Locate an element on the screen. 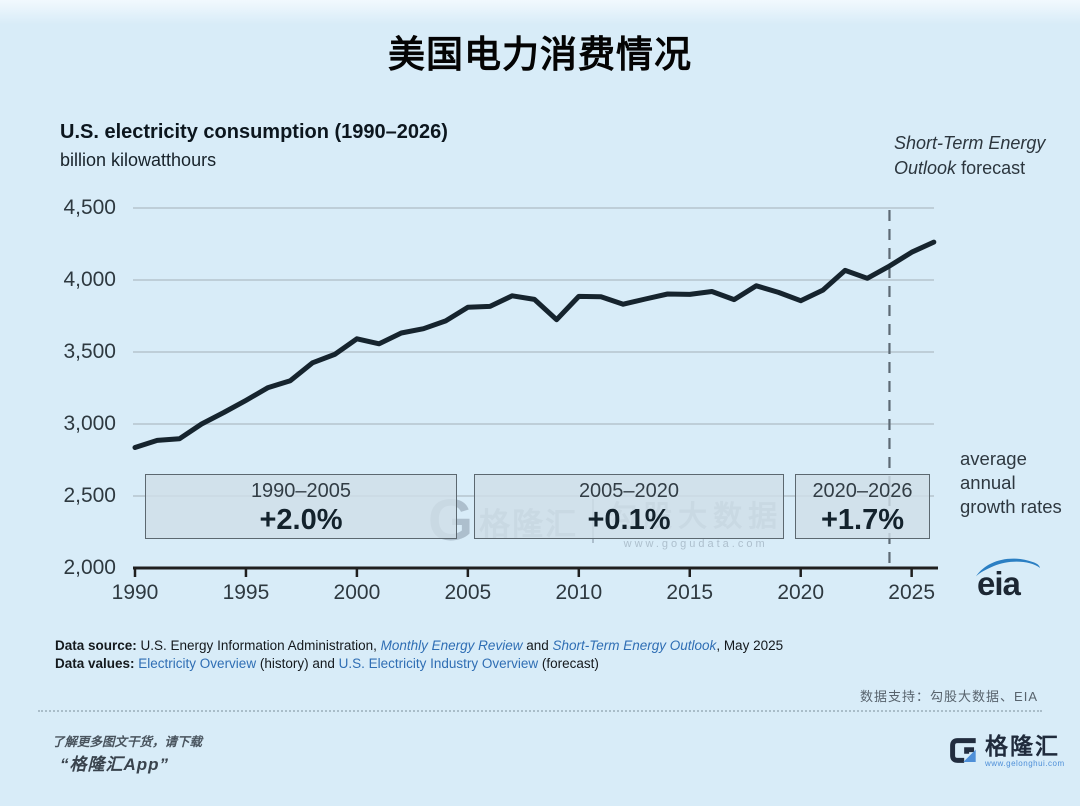 This screenshot has width=1080, height=806. x-axis-label: 1995 is located at coordinates (246, 592).